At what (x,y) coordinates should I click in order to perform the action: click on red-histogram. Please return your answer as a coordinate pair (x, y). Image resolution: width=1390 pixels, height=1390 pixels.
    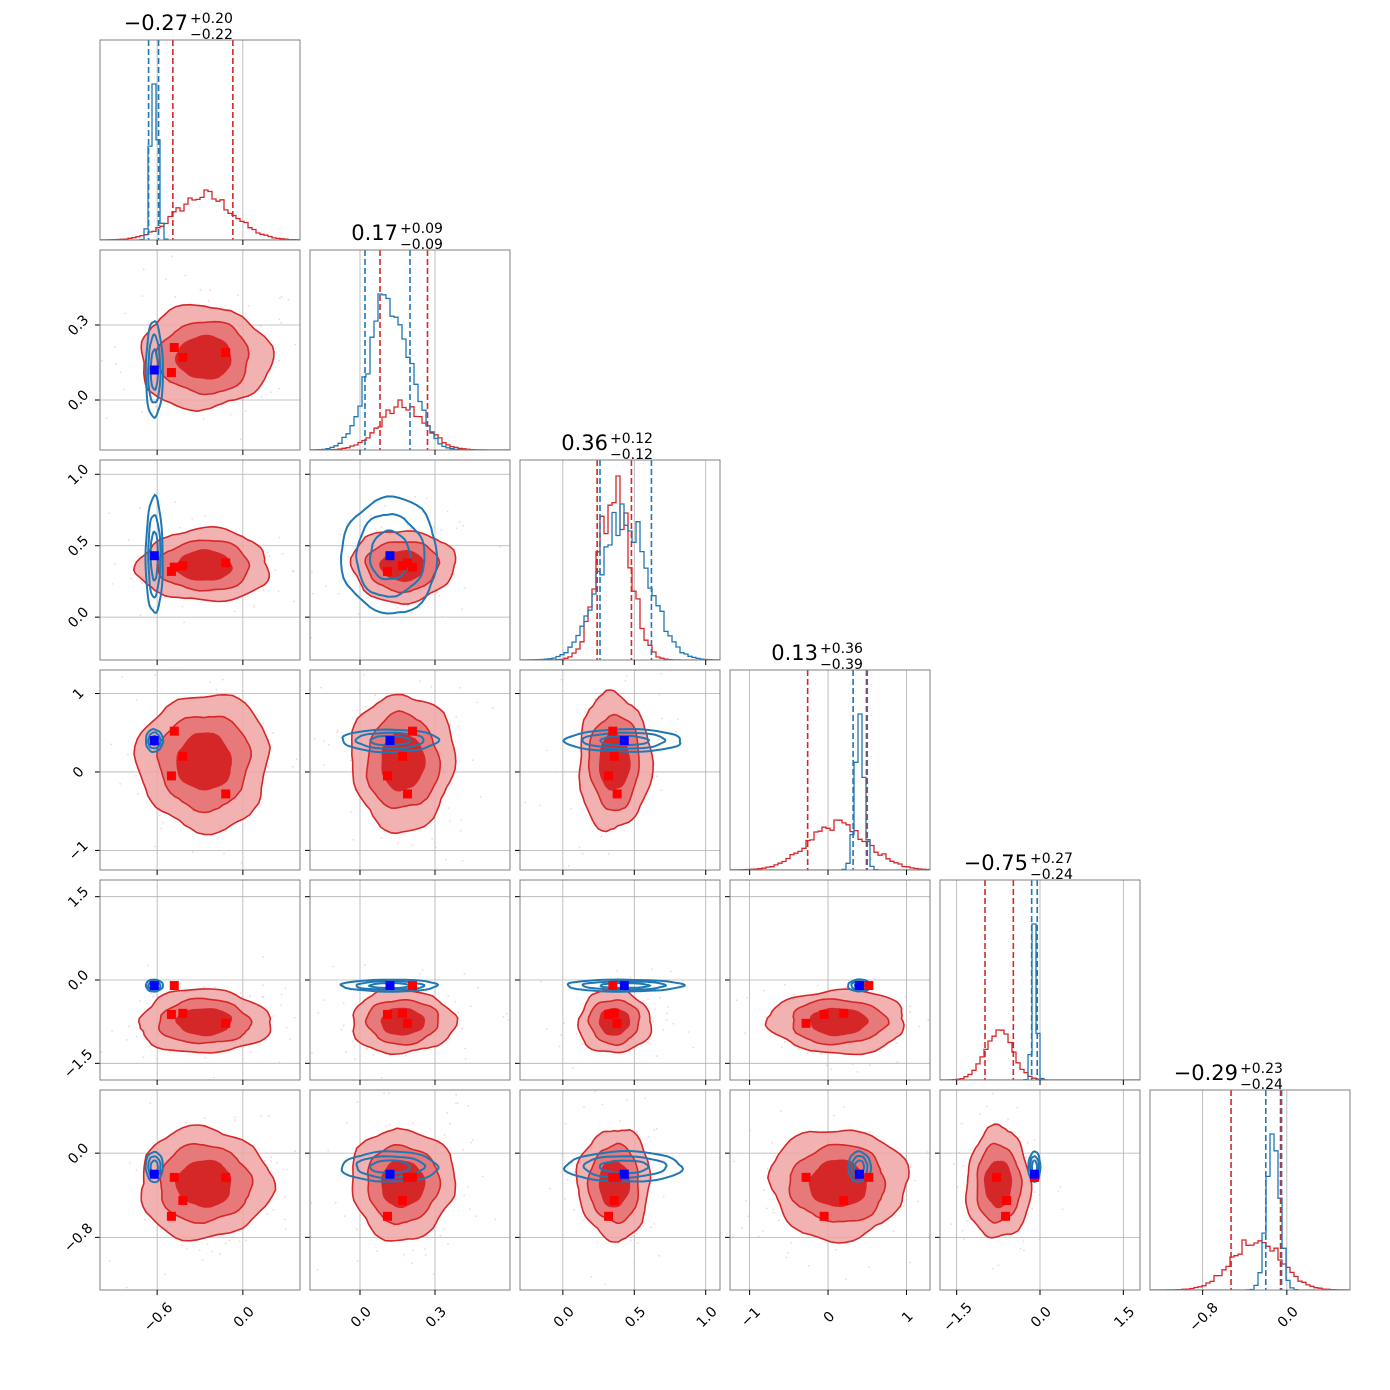
    Looking at the image, I should click on (830, 844).